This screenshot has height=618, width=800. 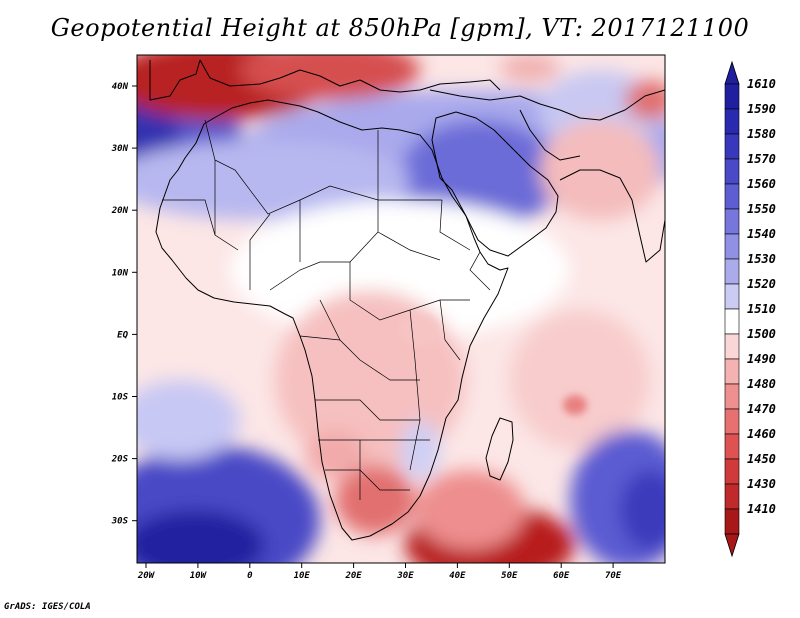 I want to click on lon-label: 40E, so click(x=457, y=576).